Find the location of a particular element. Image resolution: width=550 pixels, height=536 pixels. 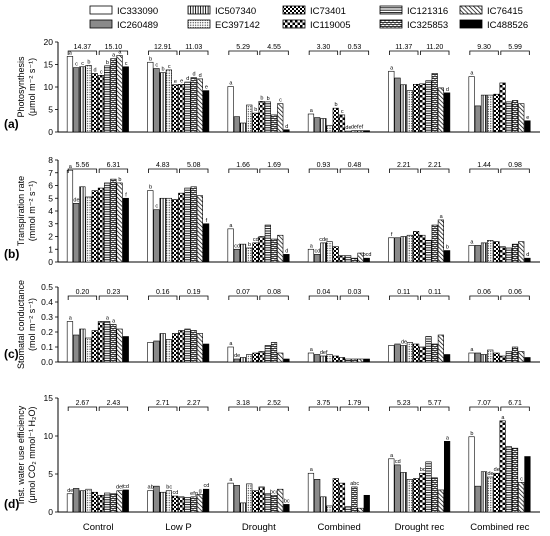

bar-Combined-IC76415 is located at coordinates (360, 257).